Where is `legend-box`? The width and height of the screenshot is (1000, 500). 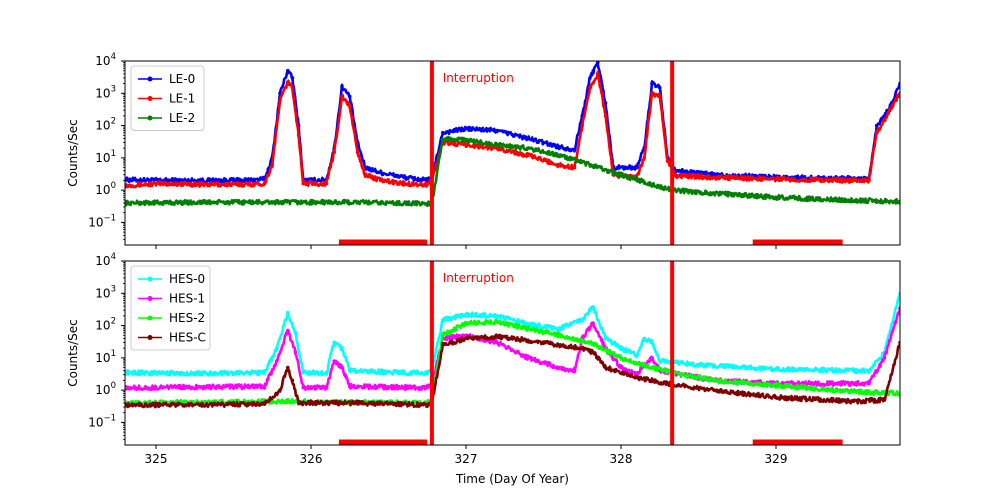 legend-box is located at coordinates (167, 98).